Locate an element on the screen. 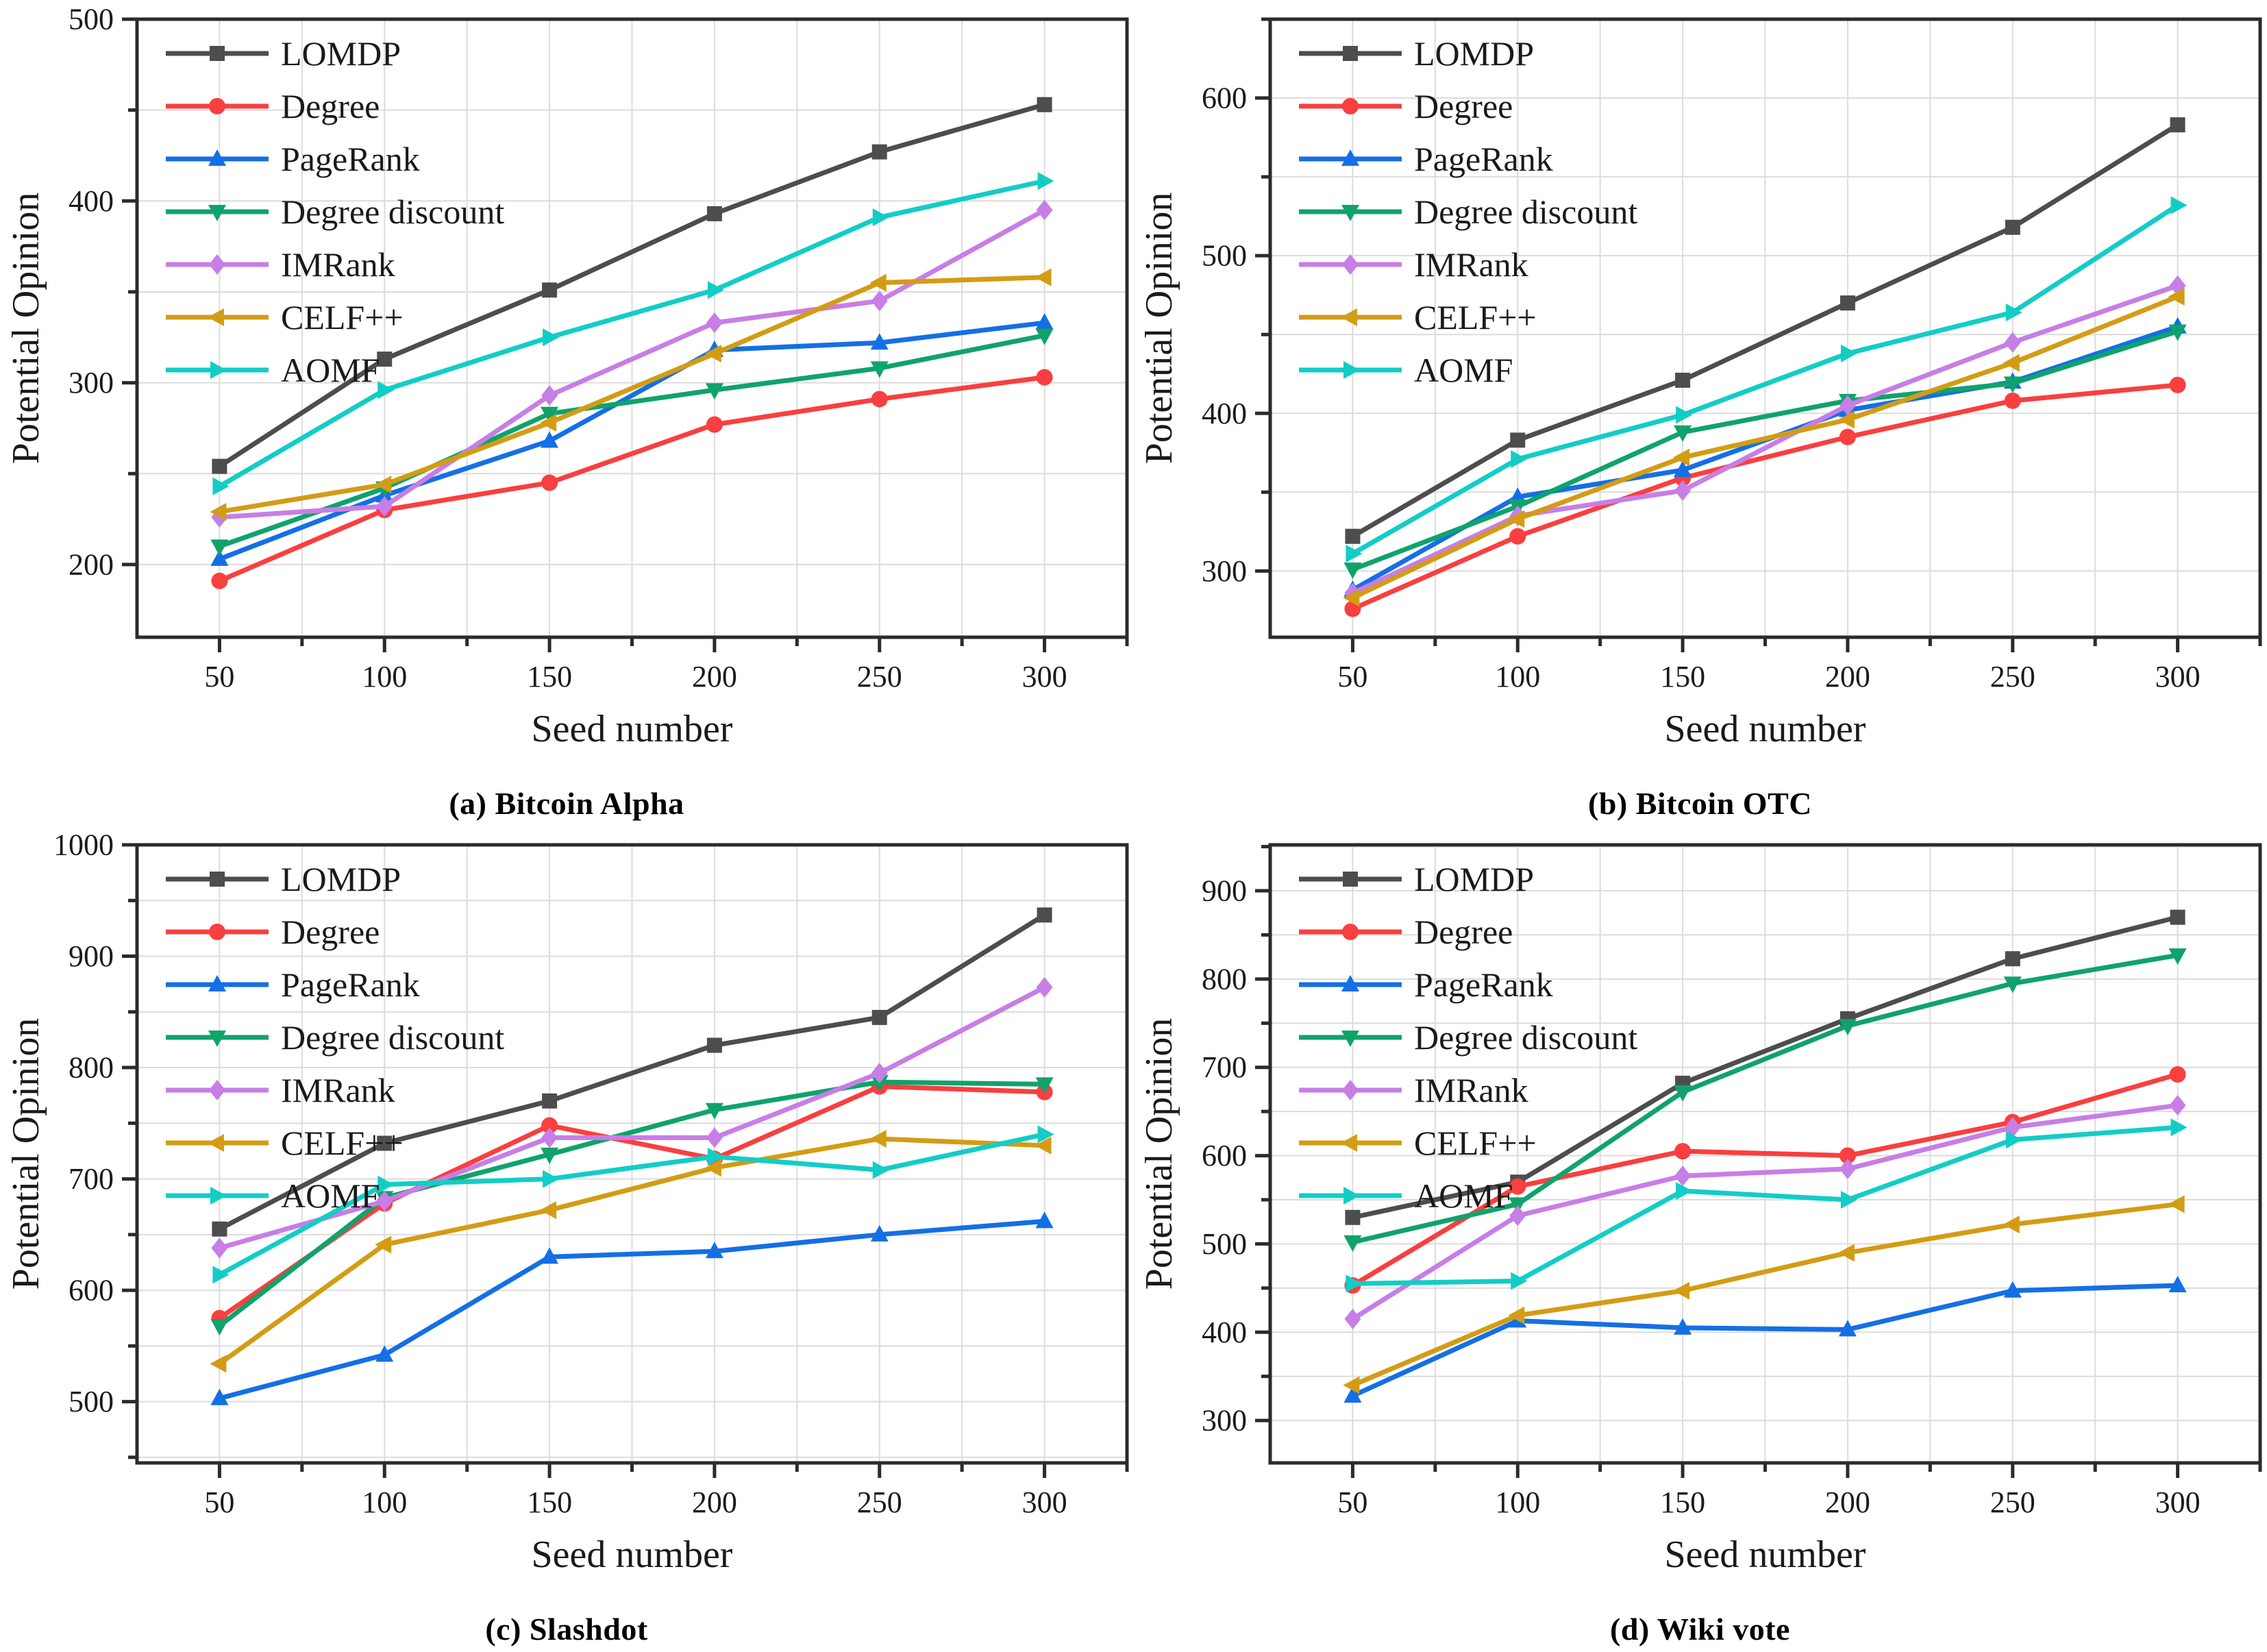  y-tick-label: 900 is located at coordinates (1224, 891).